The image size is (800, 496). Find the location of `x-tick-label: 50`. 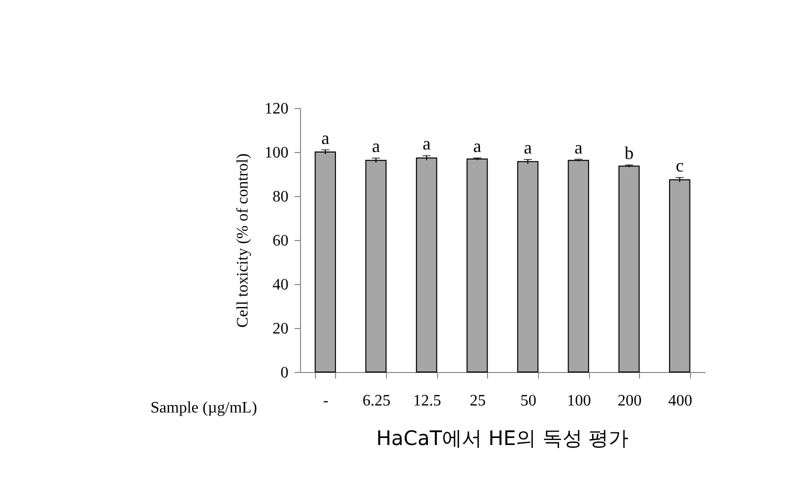

x-tick-label: 50 is located at coordinates (528, 401).